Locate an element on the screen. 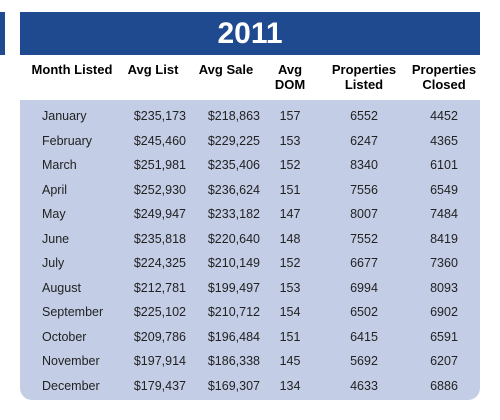 Image resolution: width=500 pixels, height=420 pixels. table-cell: $251,981 is located at coordinates (159, 165).